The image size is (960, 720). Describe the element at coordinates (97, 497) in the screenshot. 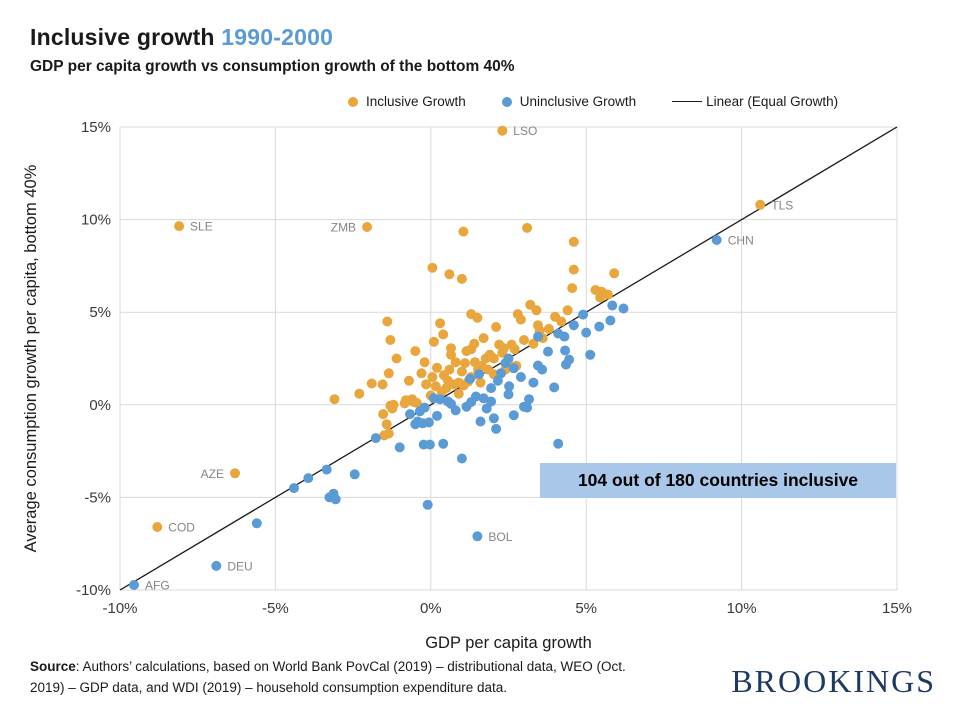

I see `y-tick-label: -5%` at that location.